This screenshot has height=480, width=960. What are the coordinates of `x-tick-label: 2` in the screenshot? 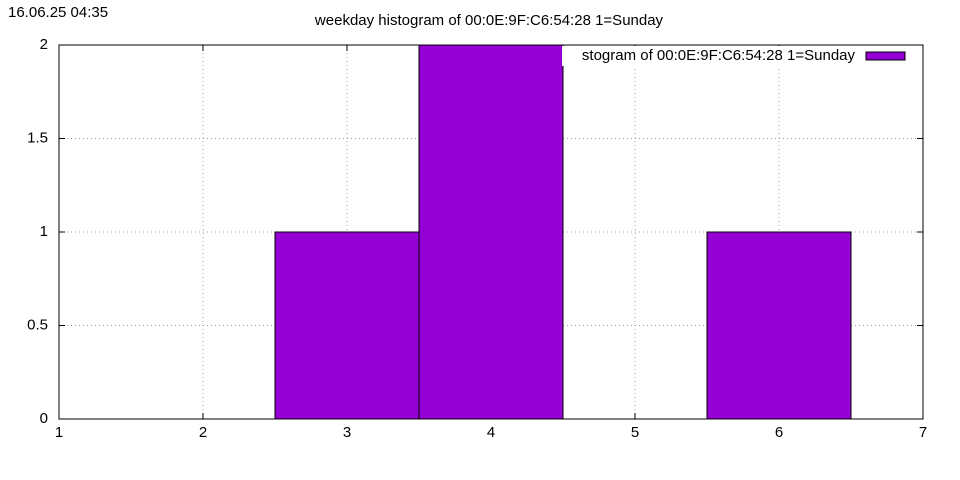 It's located at (203, 432).